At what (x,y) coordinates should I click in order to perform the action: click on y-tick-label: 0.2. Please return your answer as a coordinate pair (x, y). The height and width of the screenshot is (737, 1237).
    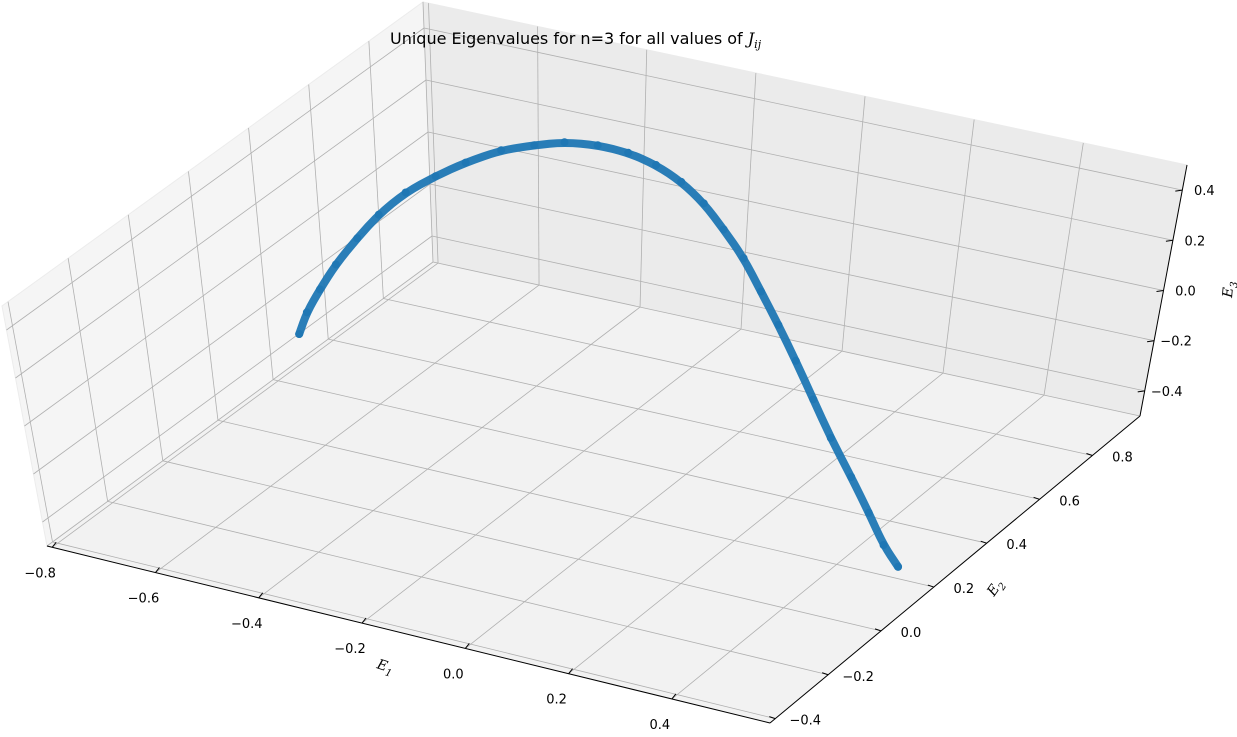
    Looking at the image, I should click on (964, 589).